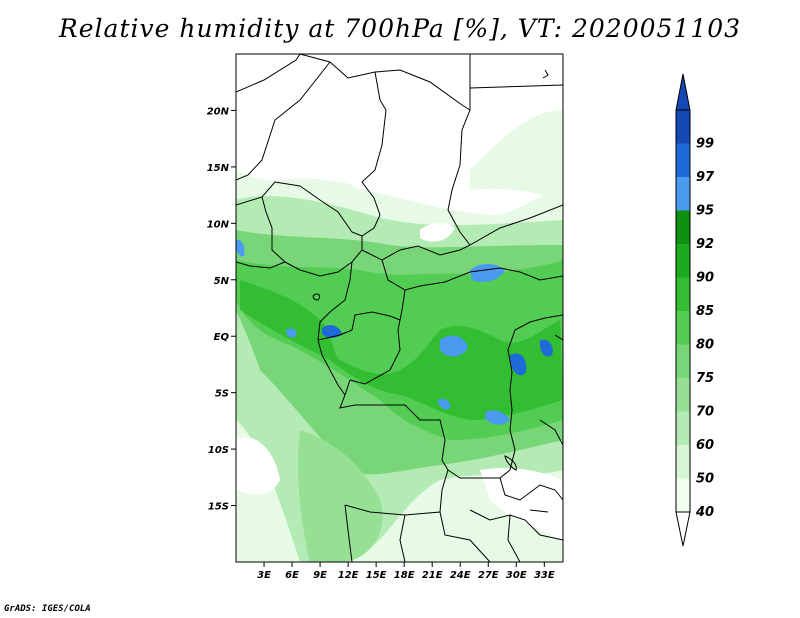 The height and width of the screenshot is (618, 800). What do you see at coordinates (218, 111) in the screenshot?
I see `lat-tick-label: 20N` at bounding box center [218, 111].